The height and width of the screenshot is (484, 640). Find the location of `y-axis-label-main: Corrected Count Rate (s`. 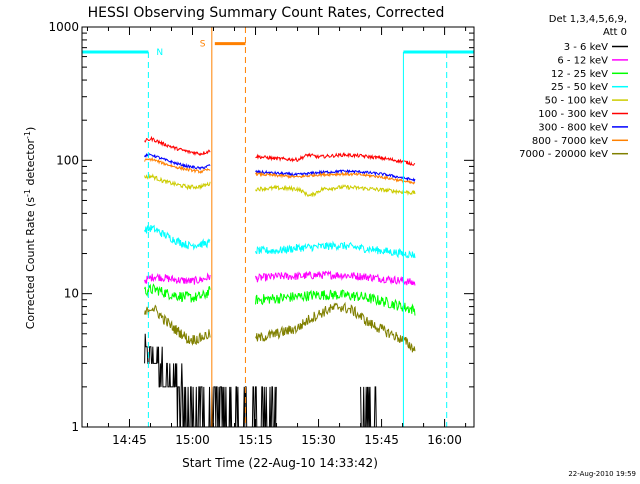

y-axis-label-main: Corrected Count Rate (s is located at coordinates (30, 263).